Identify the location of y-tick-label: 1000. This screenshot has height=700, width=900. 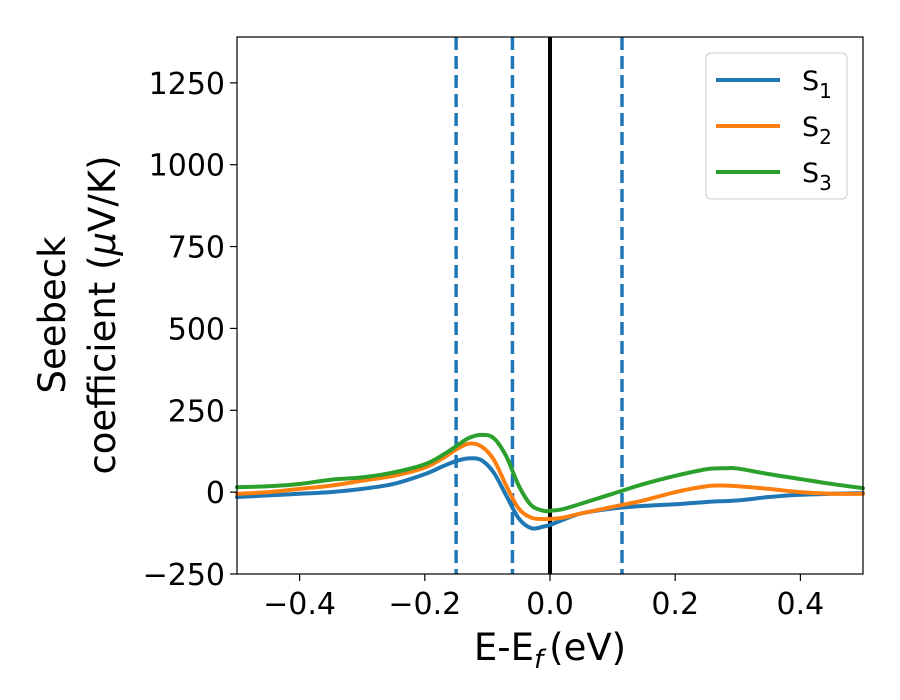
(187, 166).